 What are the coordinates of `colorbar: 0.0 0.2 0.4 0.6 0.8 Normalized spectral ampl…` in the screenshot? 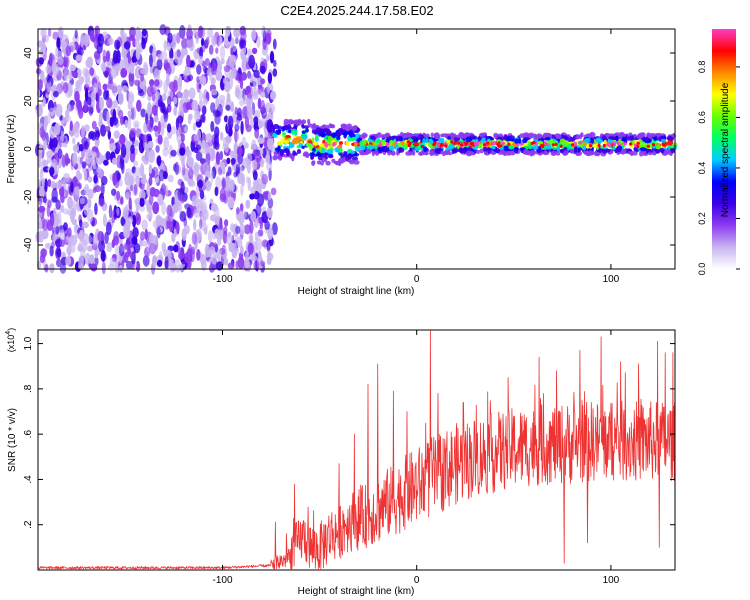 It's located at (718, 152).